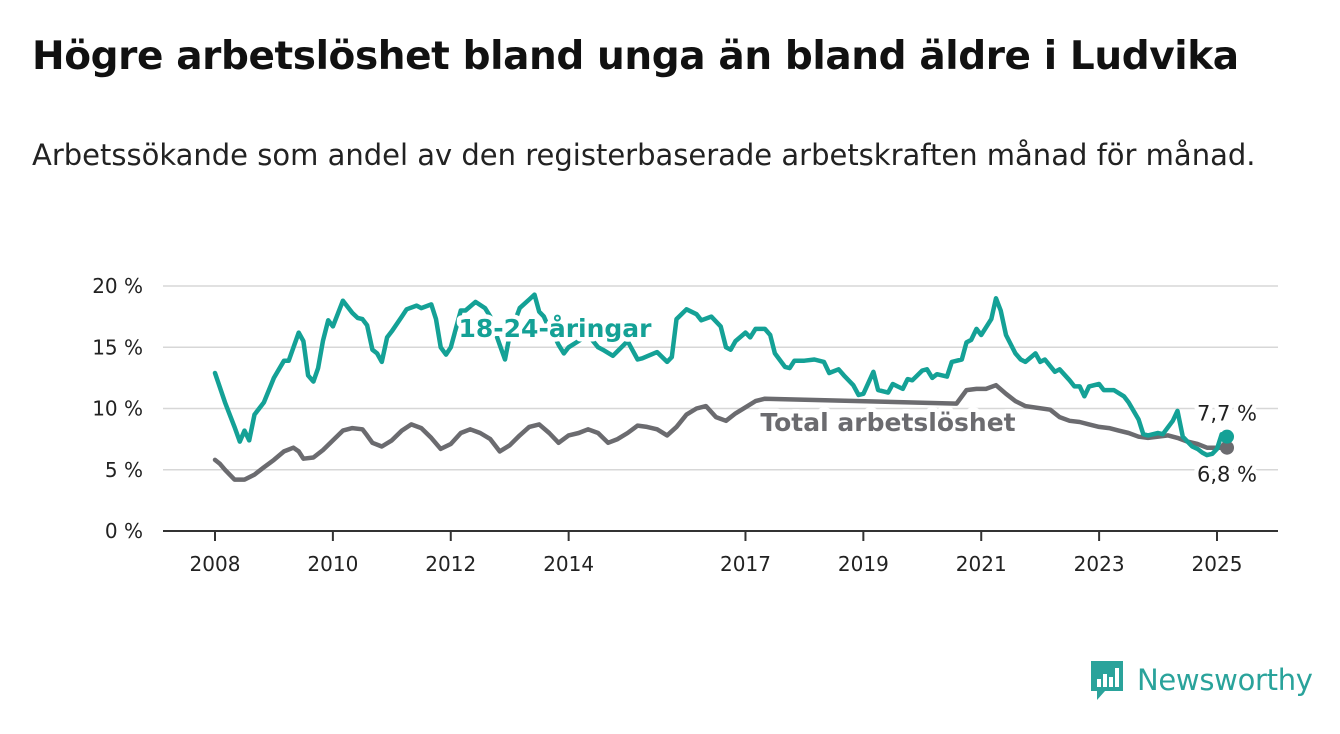 The width and height of the screenshot is (1340, 734). I want to click on newsworthy-logo: Newsworthy, so click(1201, 680).